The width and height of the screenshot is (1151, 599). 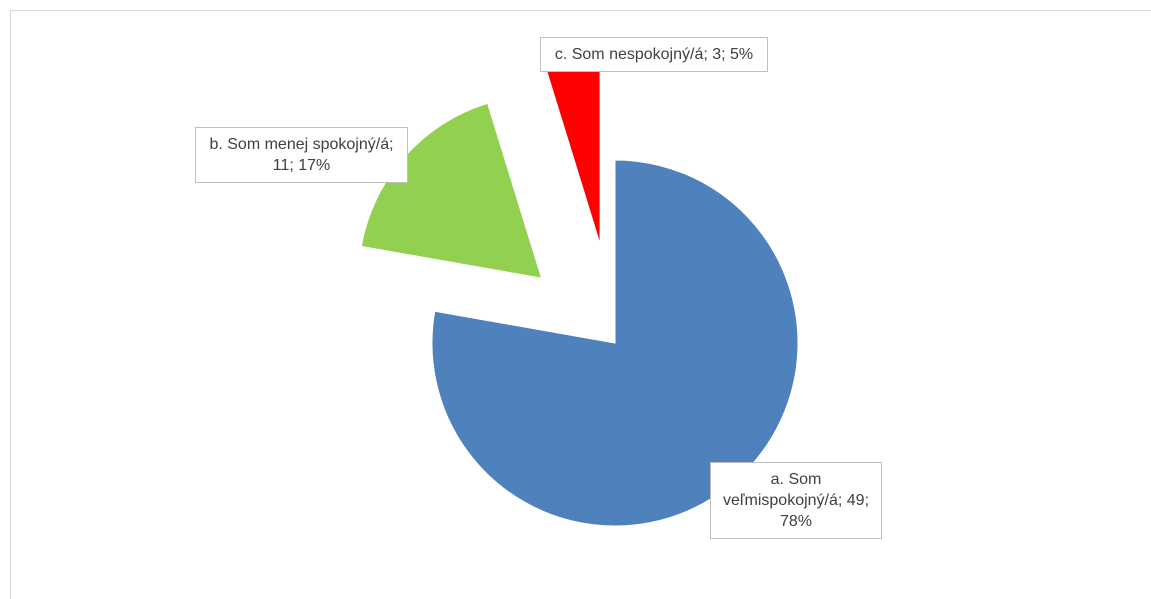 I want to click on data-label: c. Som nespokojný/á; 3; 5%, so click(x=654, y=54).